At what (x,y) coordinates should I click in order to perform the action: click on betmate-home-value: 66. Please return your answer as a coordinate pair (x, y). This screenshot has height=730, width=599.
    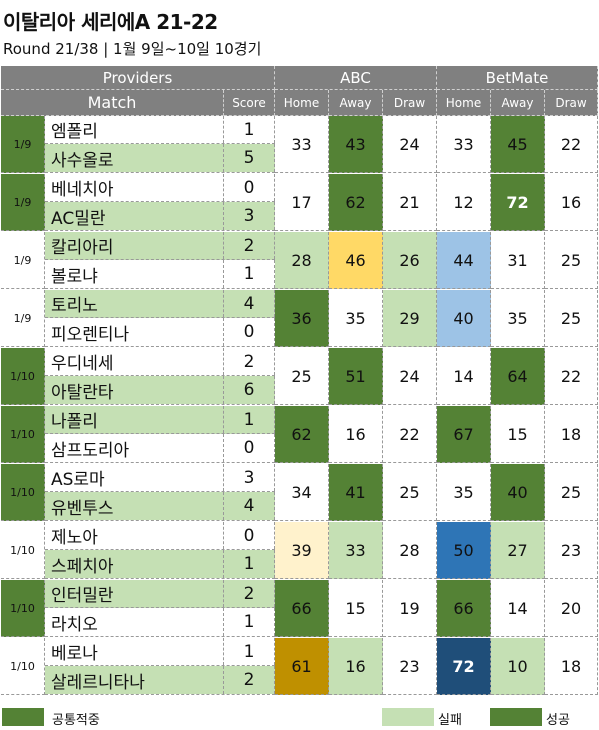
    Looking at the image, I should click on (464, 608).